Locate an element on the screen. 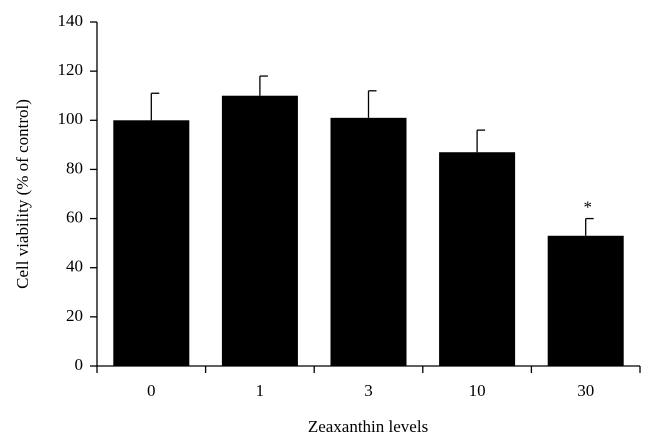 This screenshot has height=445, width=654. y-tick-label: 140 is located at coordinates (71, 20).